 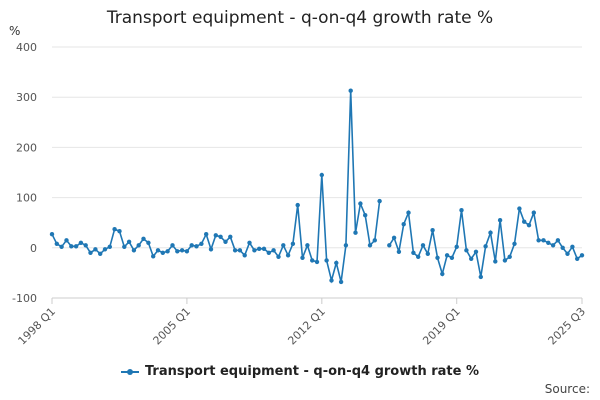 I want to click on y-tick-label: 100, so click(x=26, y=198).